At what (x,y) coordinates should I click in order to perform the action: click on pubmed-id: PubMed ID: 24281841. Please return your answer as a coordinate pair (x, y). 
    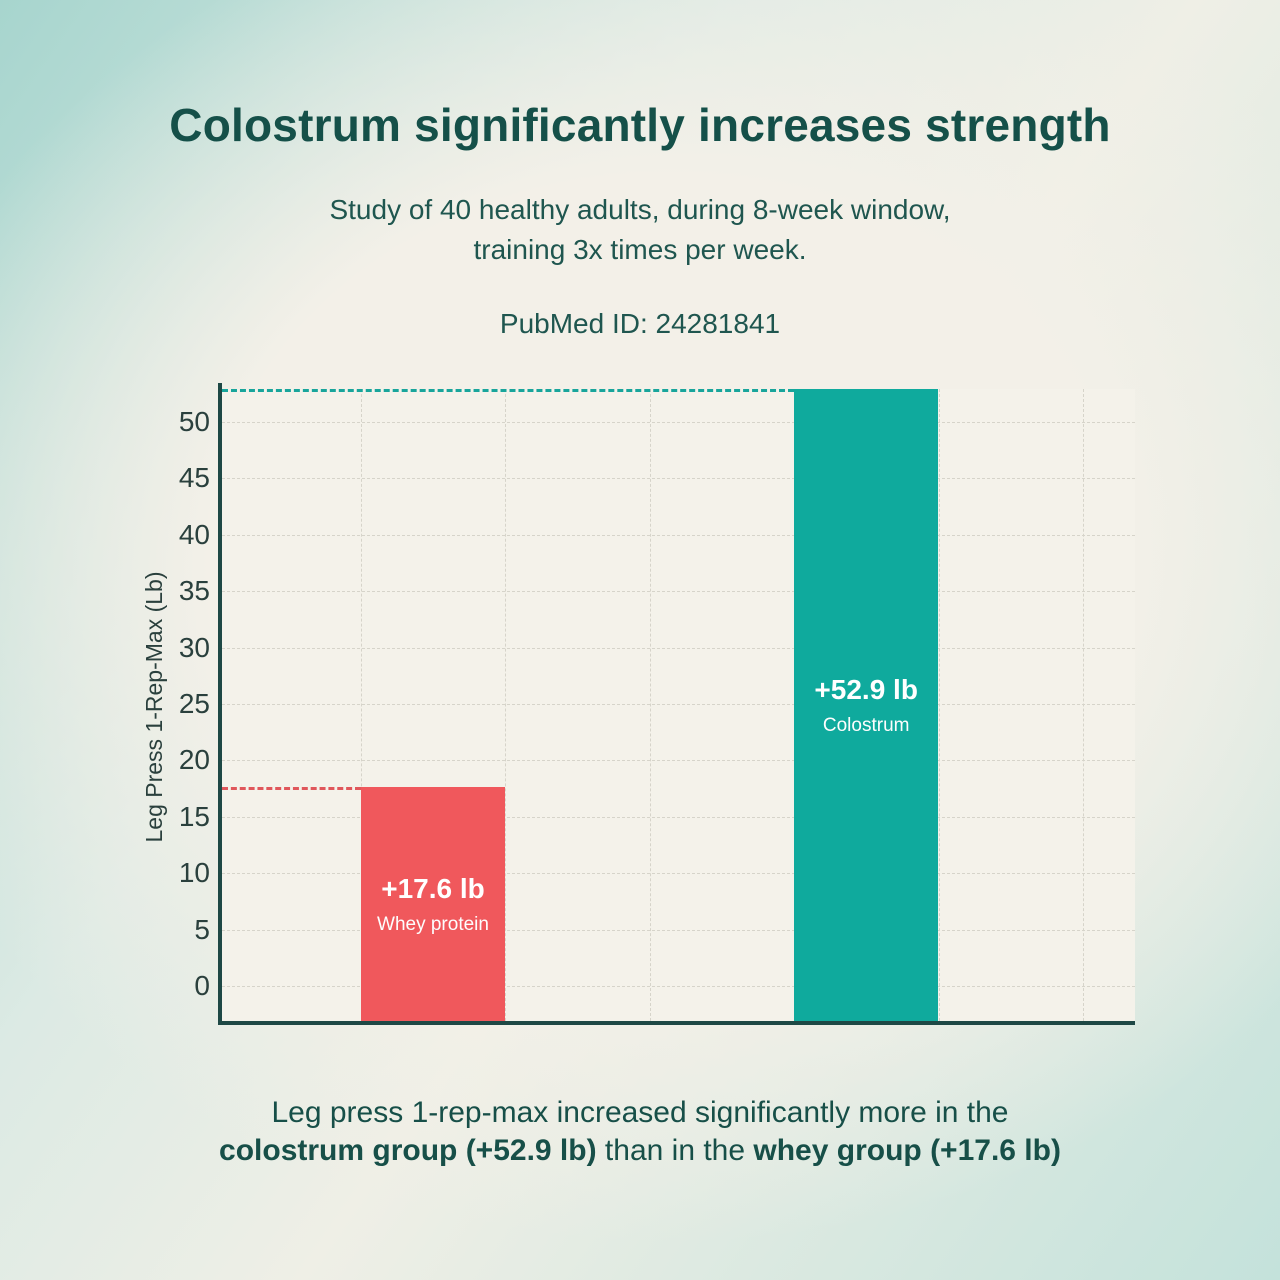
    Looking at the image, I should click on (640, 323).